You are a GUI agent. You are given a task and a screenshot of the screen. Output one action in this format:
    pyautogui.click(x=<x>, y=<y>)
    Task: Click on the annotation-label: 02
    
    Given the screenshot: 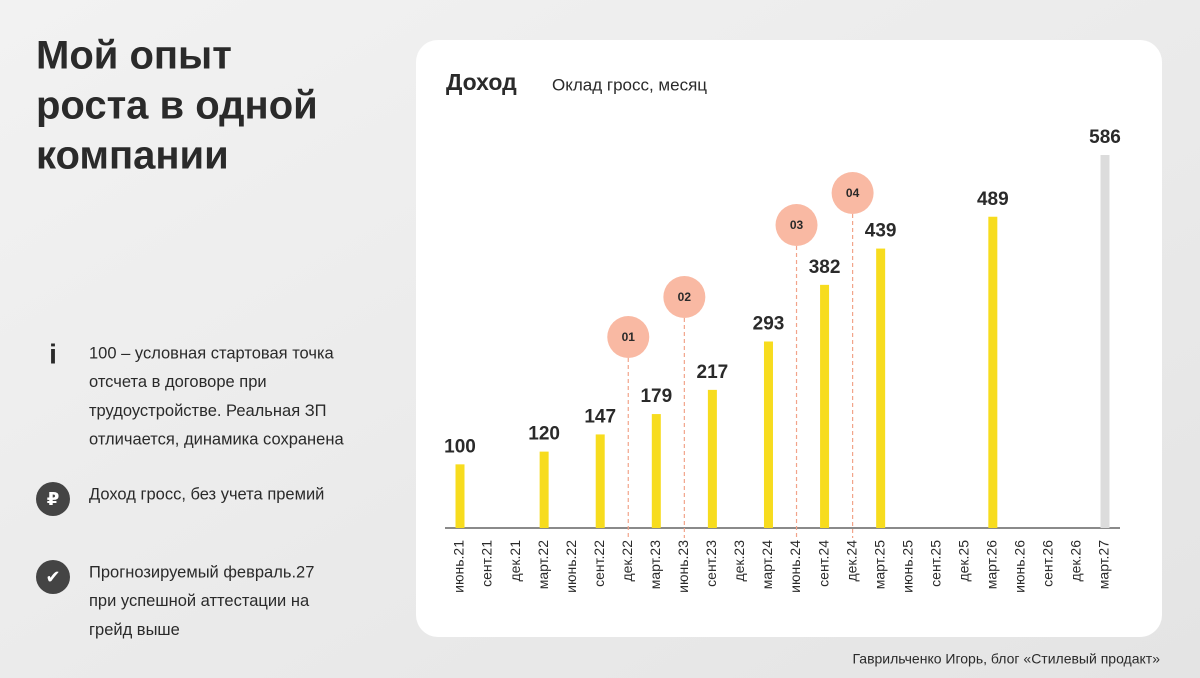 What is the action you would take?
    pyautogui.click(x=685, y=297)
    